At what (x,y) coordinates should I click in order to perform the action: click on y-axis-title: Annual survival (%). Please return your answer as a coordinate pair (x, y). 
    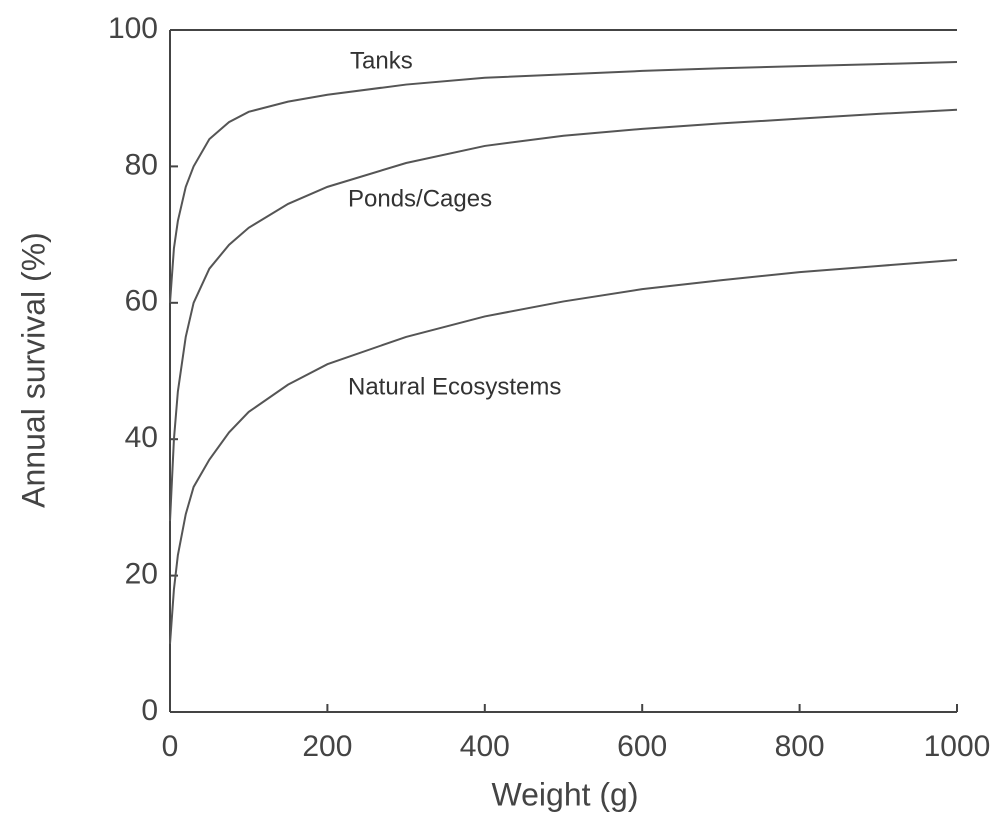
    Looking at the image, I should click on (33, 370).